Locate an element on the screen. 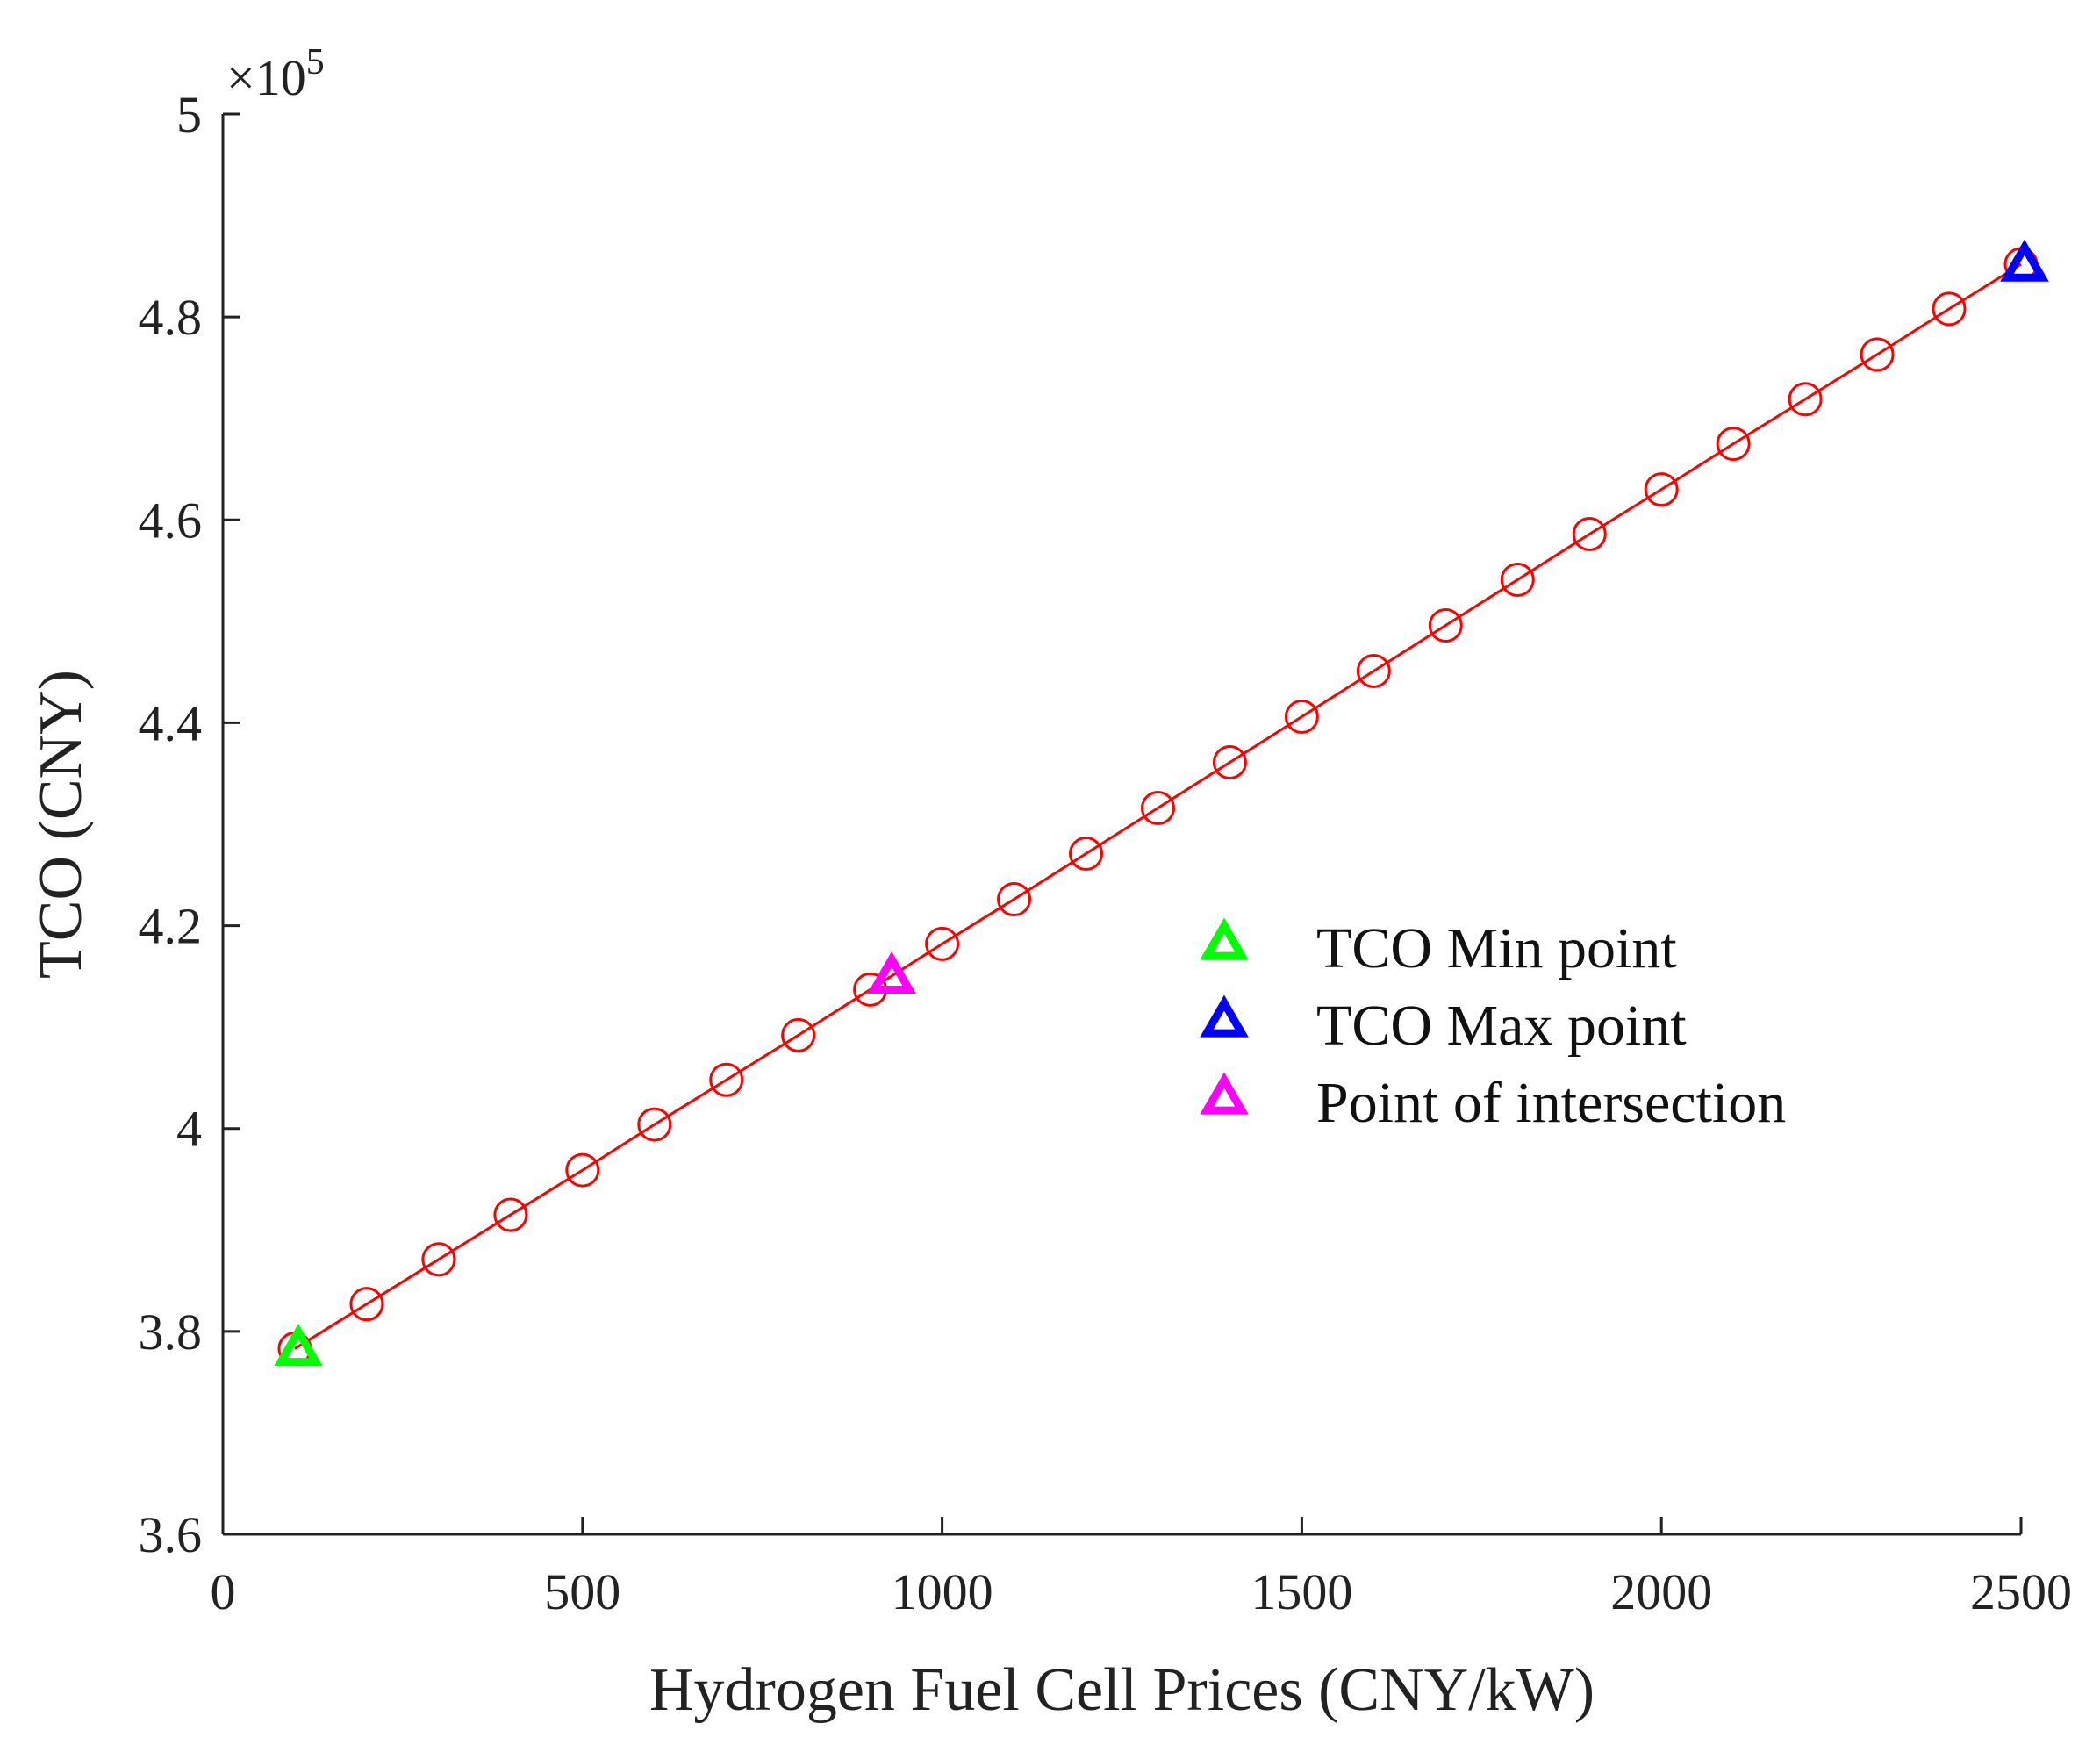 The width and height of the screenshot is (2100, 1752). y-tick-label: 3.8 is located at coordinates (171, 1332).